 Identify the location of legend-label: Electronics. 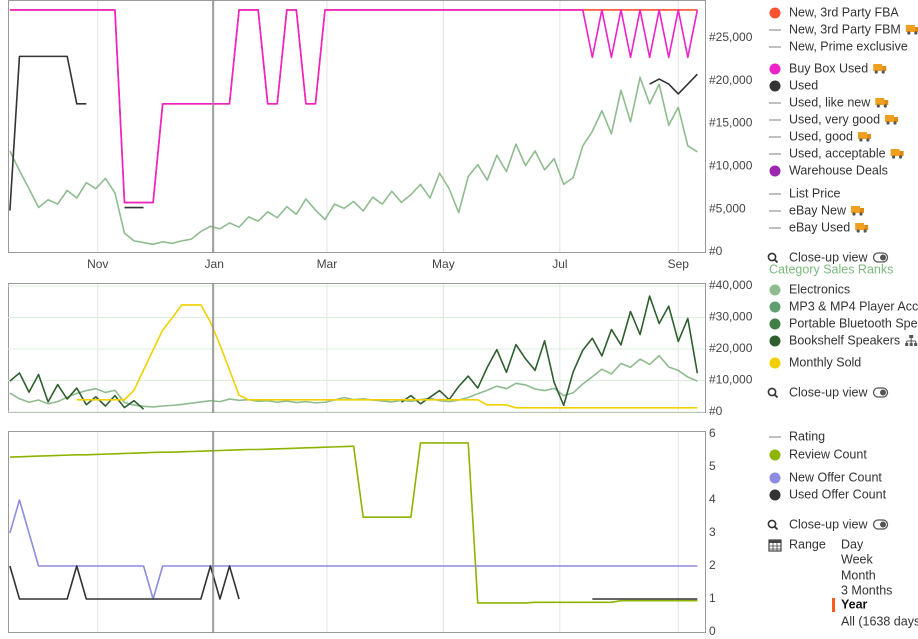
(819, 289).